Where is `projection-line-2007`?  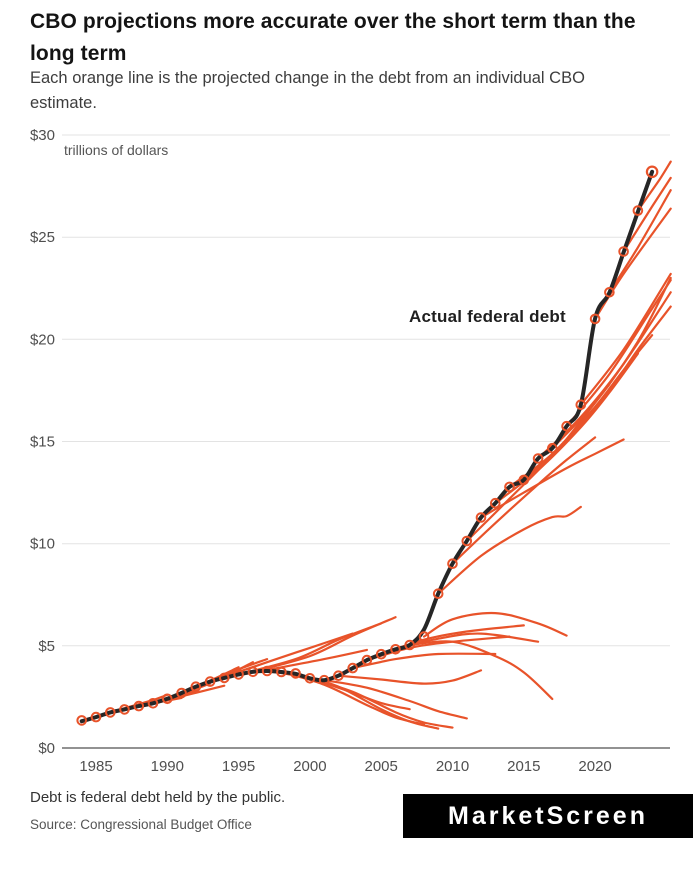
projection-line-2007 is located at coordinates (481, 670).